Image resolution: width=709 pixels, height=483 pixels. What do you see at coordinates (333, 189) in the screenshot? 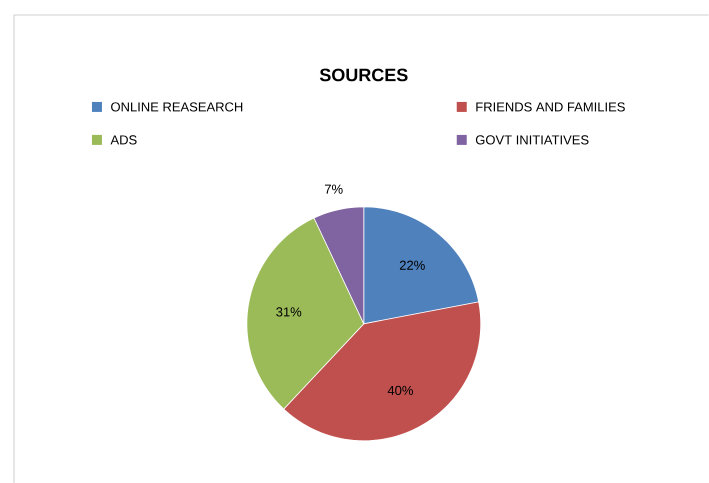
I see `data-label: 7%` at bounding box center [333, 189].